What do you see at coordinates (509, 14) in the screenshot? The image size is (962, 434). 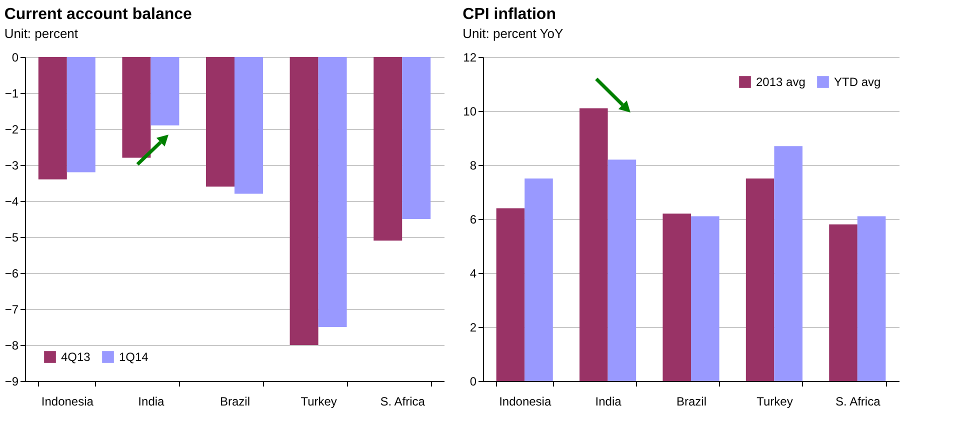 I see `chart-title: CPI inflation` at bounding box center [509, 14].